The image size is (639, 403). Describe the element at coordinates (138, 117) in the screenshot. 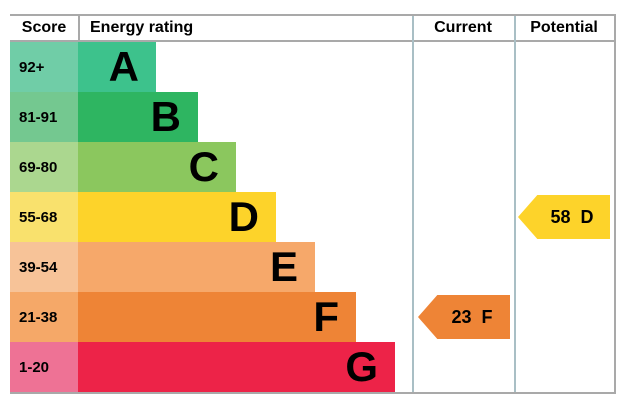

I see `band-bar: B` at that location.